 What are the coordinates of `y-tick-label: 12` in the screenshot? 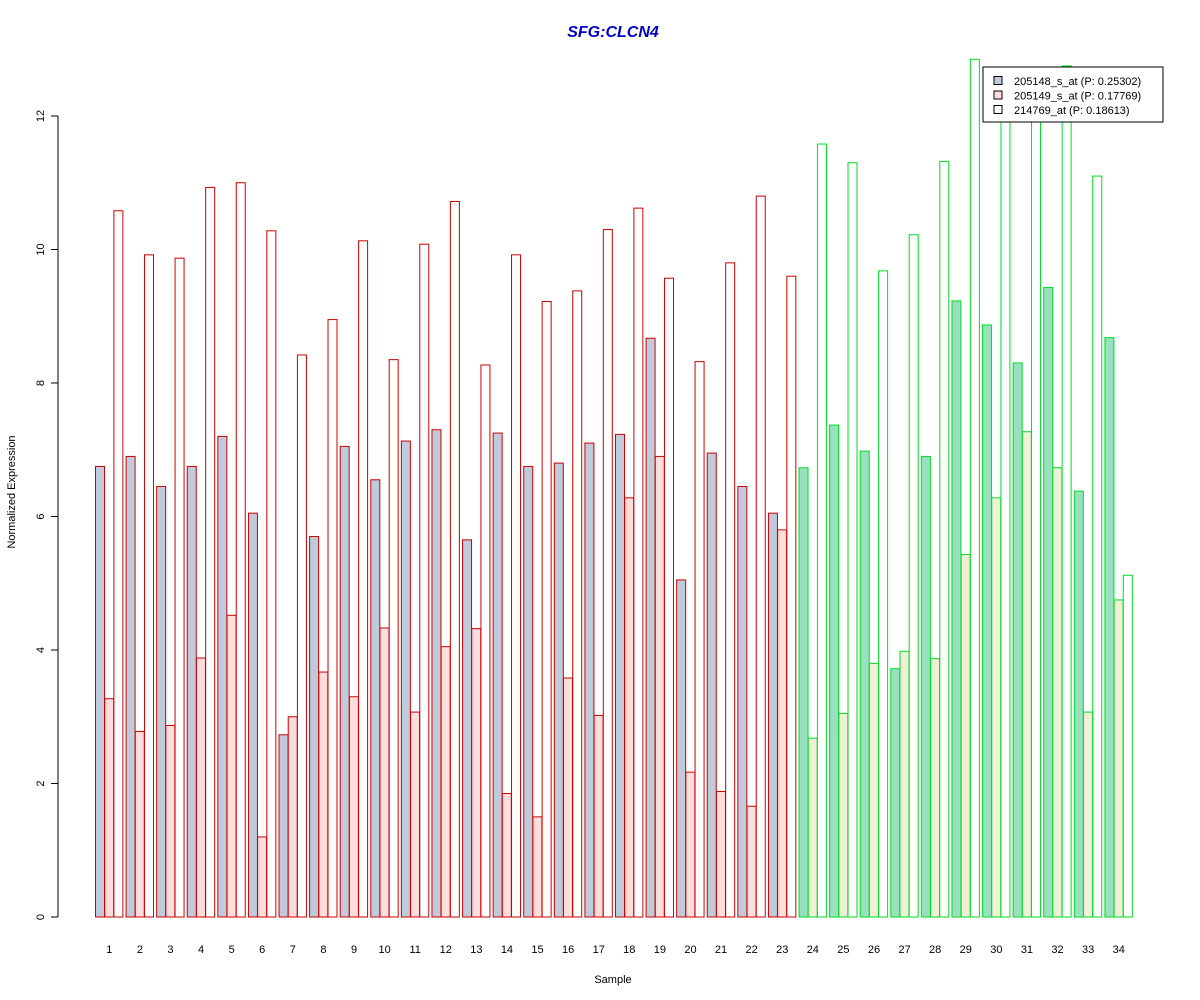 It's located at (41, 116).